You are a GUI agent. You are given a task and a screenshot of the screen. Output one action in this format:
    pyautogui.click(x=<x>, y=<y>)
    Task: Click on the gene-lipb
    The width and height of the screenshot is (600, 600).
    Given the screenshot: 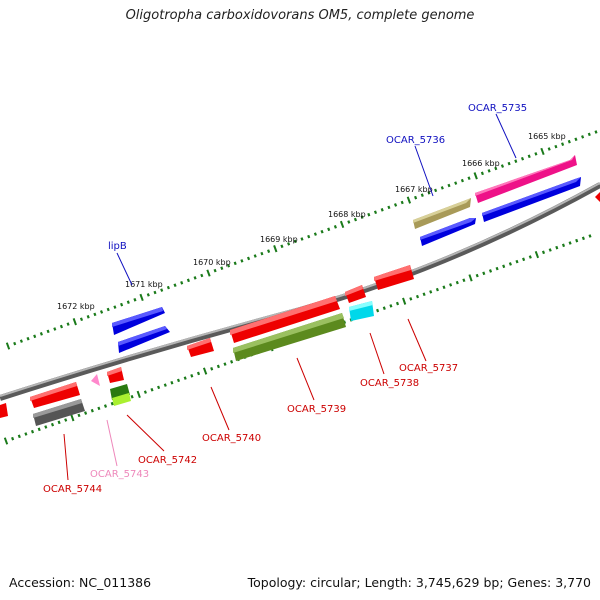 What is the action you would take?
    pyautogui.click(x=138, y=321)
    